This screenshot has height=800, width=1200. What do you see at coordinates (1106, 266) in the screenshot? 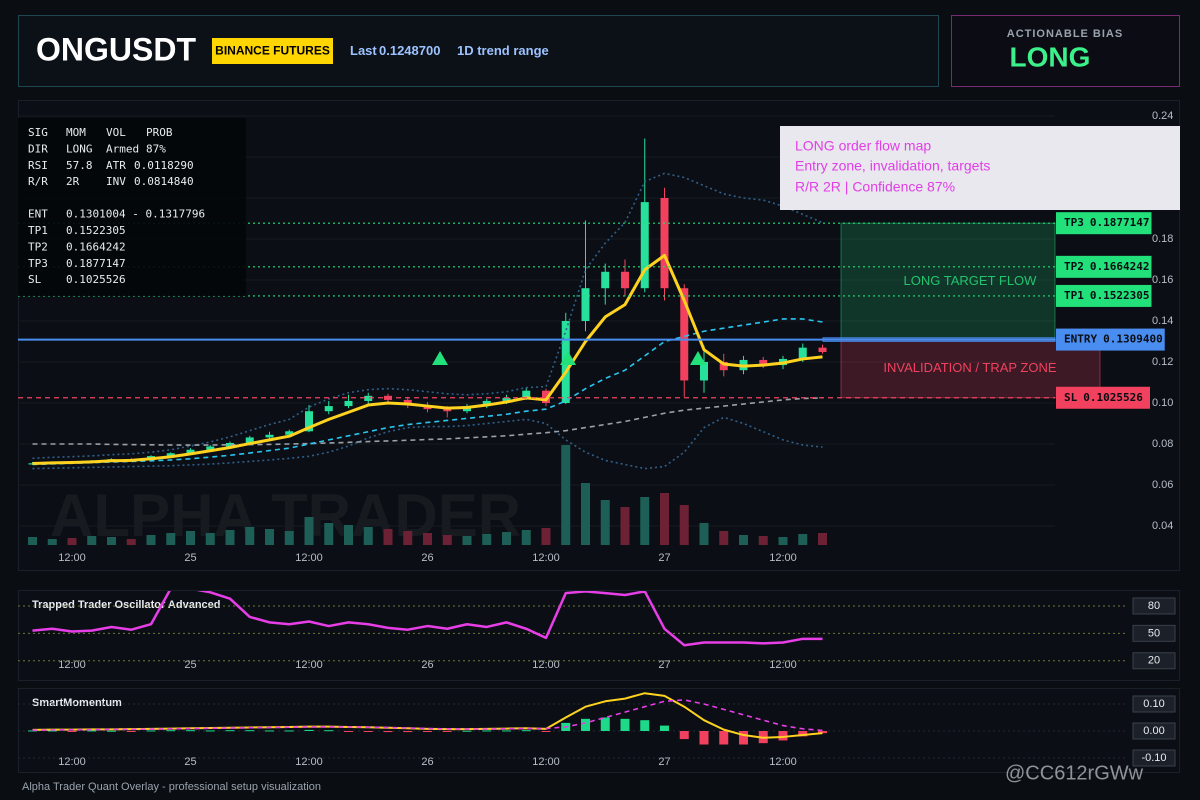
I see `level-label: TP2 0.1664242` at bounding box center [1106, 266].